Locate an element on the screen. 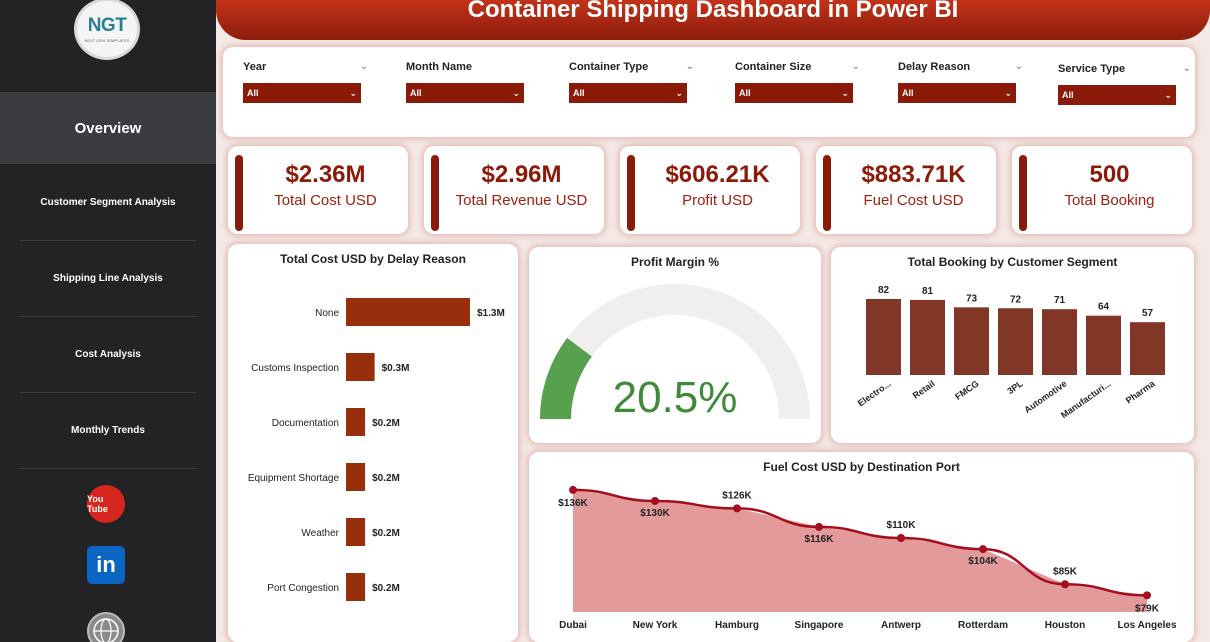 The height and width of the screenshot is (642, 1210). year-dropdown: All ⌄ is located at coordinates (302, 93).